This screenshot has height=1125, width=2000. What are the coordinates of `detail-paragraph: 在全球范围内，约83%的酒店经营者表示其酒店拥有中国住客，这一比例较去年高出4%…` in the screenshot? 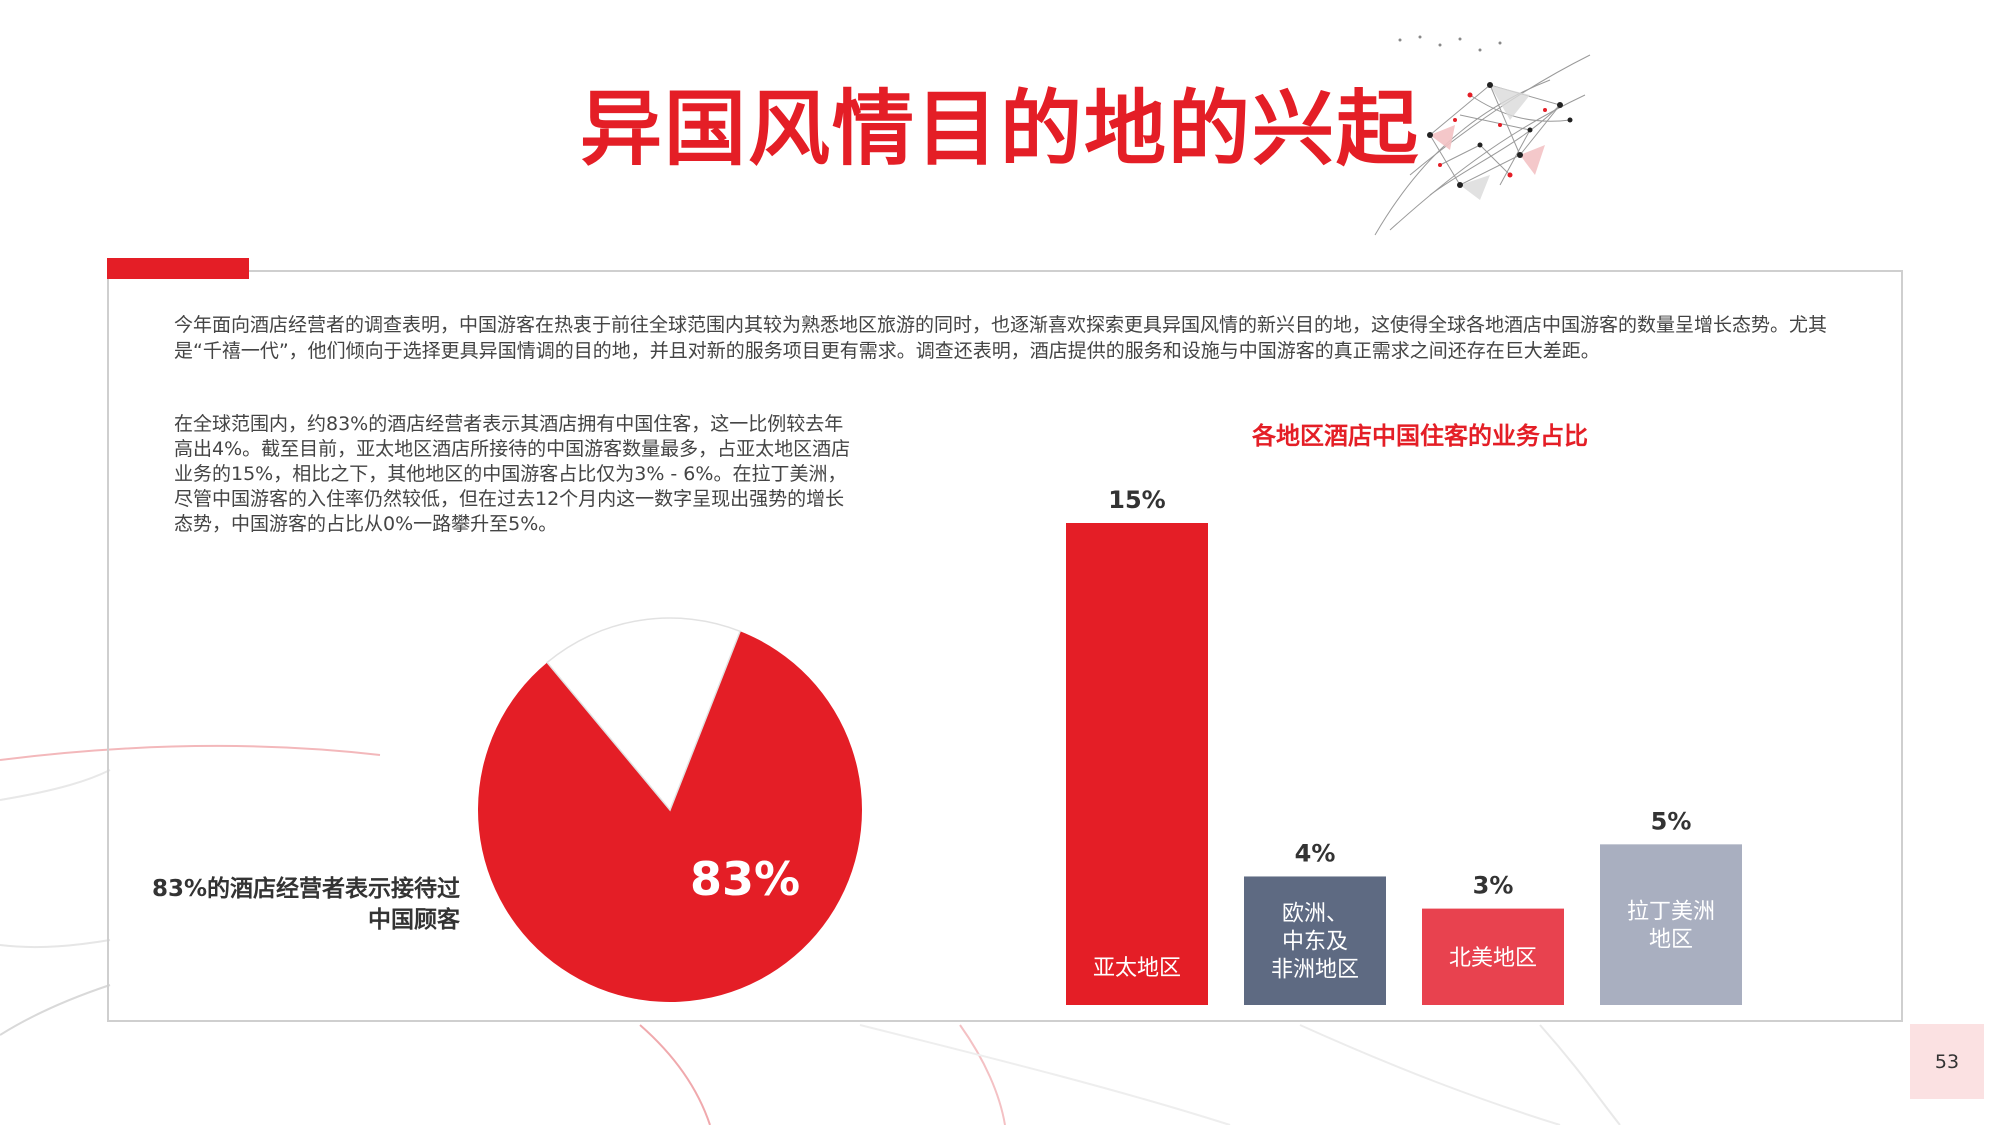 It's located at (512, 474).